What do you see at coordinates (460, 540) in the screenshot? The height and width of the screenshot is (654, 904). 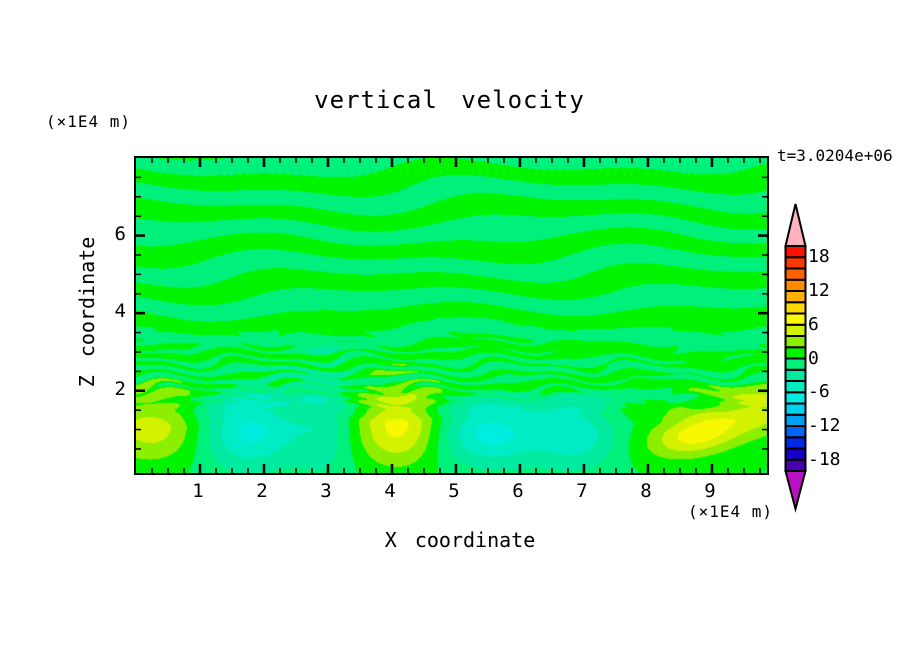 I see `x-axis-title: X coordinate` at bounding box center [460, 540].